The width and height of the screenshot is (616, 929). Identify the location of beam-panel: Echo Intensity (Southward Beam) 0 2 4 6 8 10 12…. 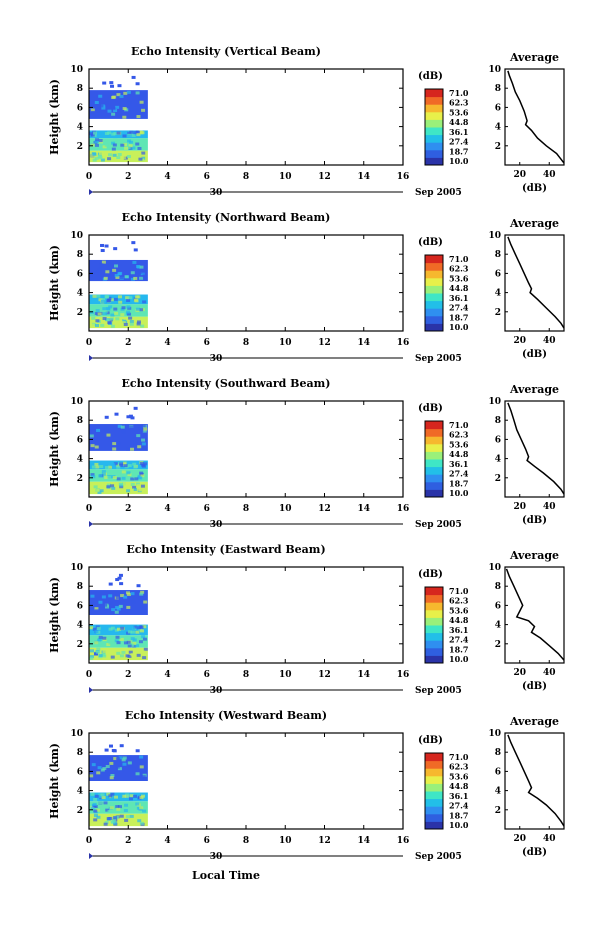
(306, 453).